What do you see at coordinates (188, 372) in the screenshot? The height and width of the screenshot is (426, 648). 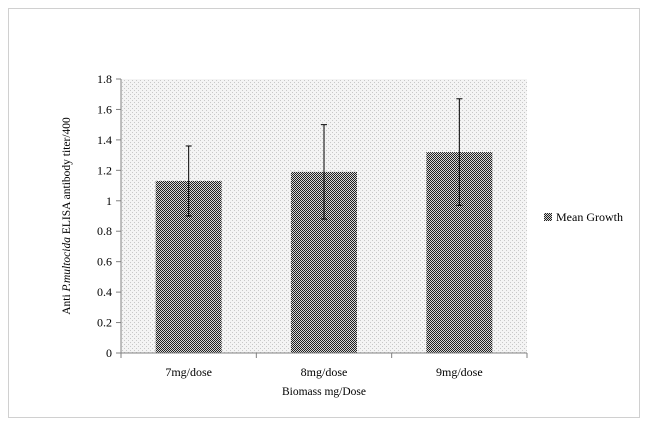 I see `x-tick-label: 7mg/dose` at bounding box center [188, 372].